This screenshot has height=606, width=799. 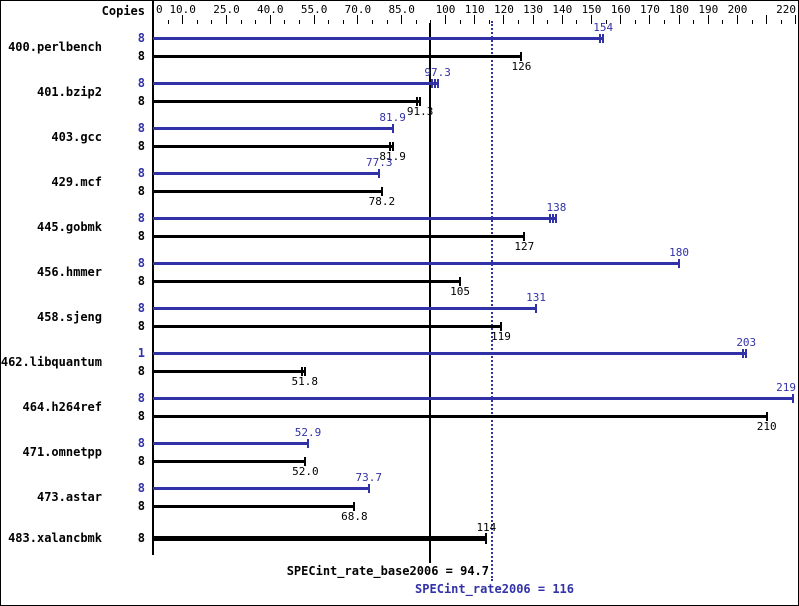 What do you see at coordinates (69, 227) in the screenshot?
I see `benchmark-label: 445.gobmk` at bounding box center [69, 227].